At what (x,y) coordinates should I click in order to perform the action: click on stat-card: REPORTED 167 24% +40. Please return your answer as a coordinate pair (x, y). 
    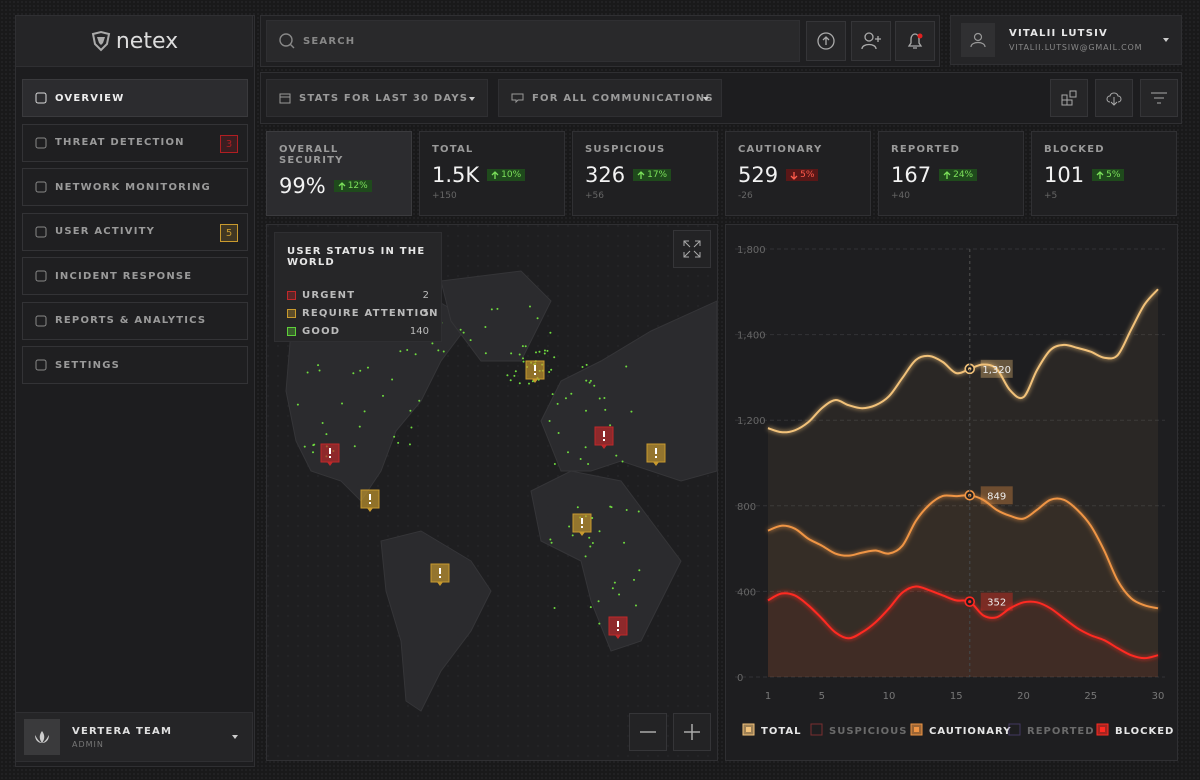
    Looking at the image, I should click on (951, 173).